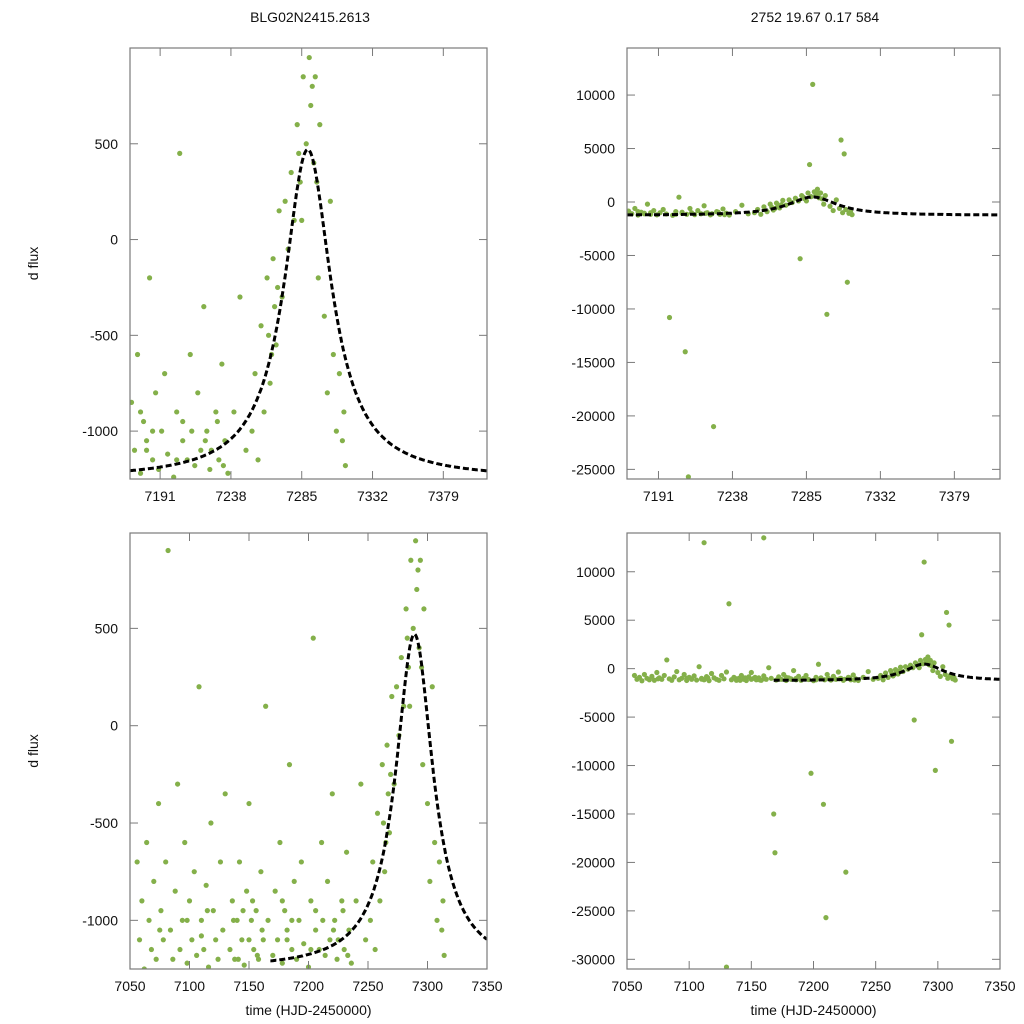 The width and height of the screenshot is (1024, 1024). What do you see at coordinates (107, 144) in the screenshot?
I see `y-tick-label: 500` at bounding box center [107, 144].